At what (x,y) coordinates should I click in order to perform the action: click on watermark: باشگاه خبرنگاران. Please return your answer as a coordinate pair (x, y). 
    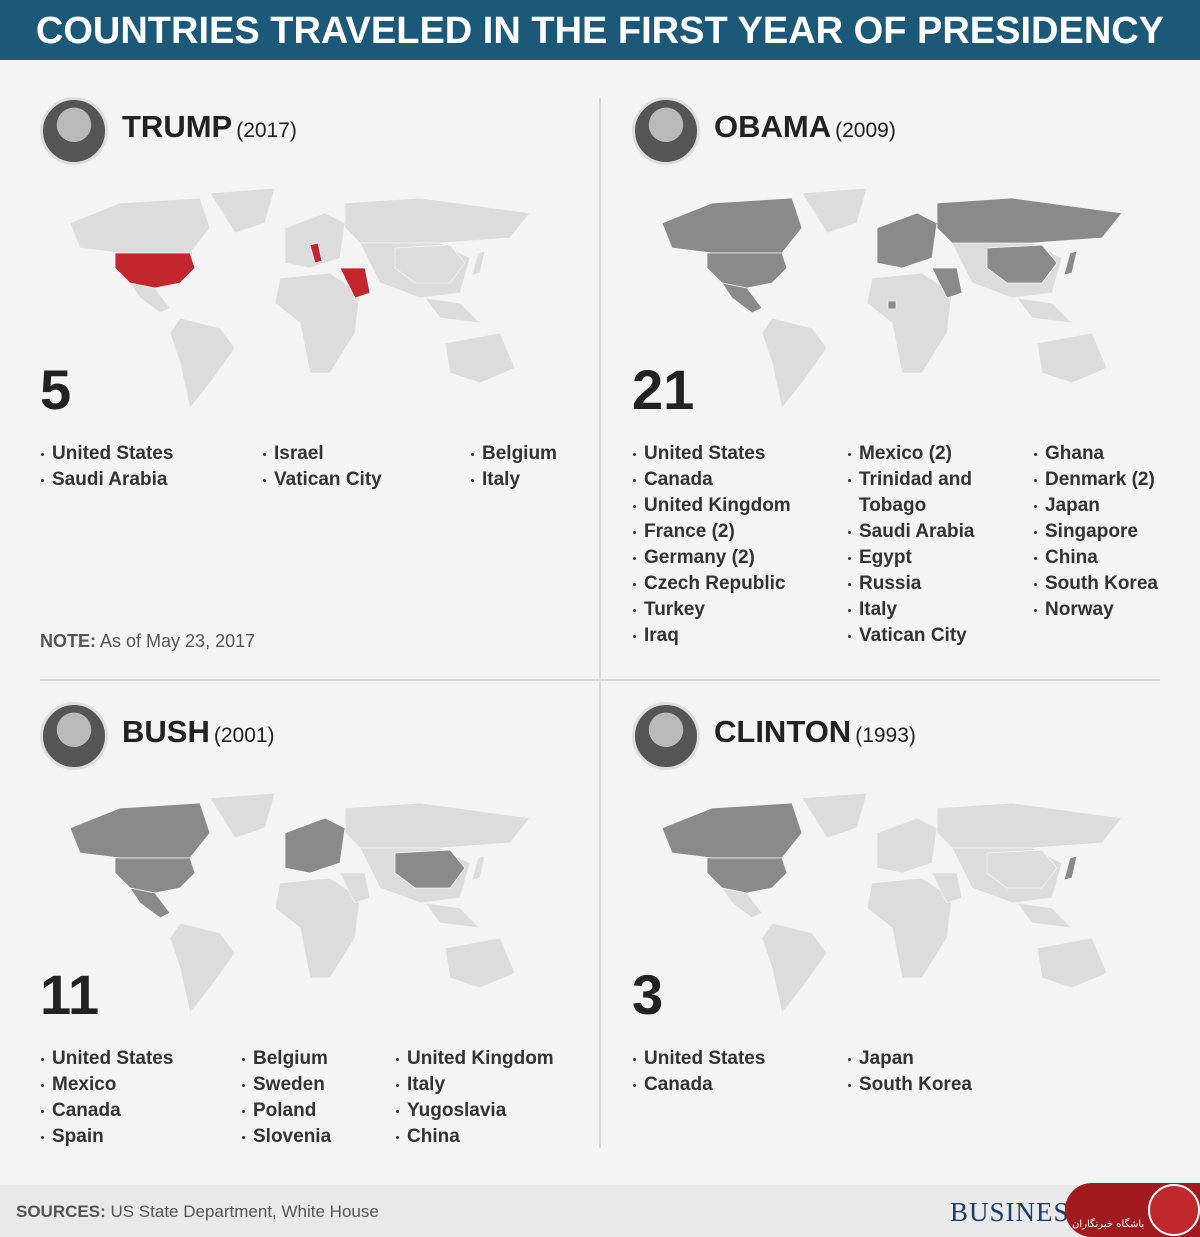
    Looking at the image, I should click on (1108, 1224).